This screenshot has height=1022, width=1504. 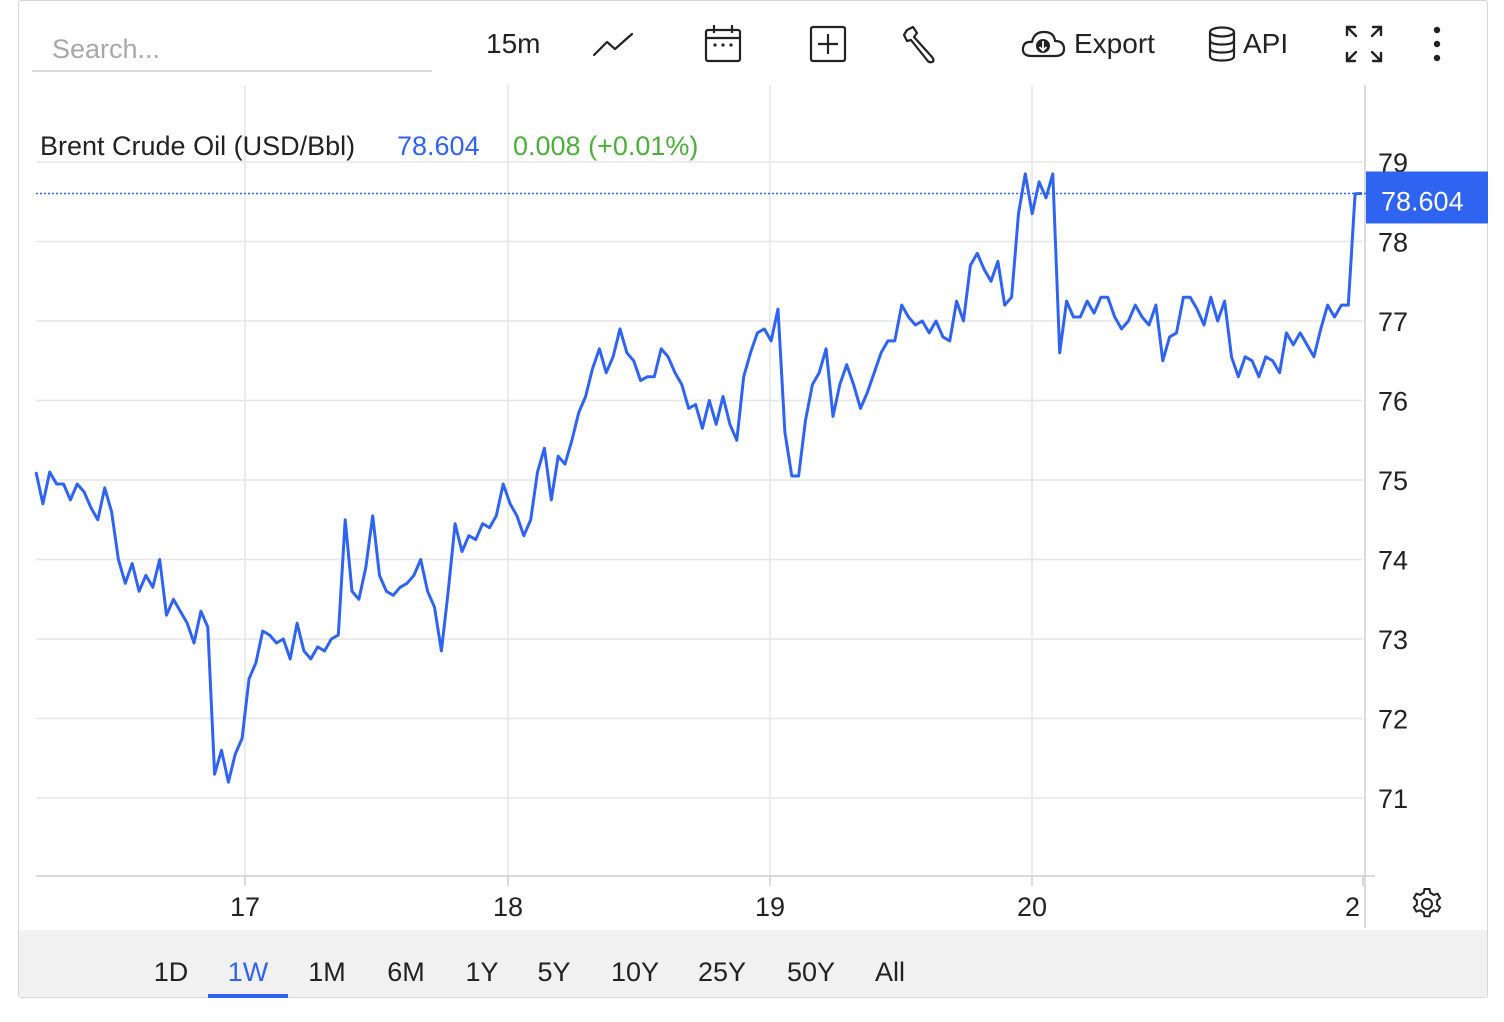 I want to click on last-price-tag: 78.604, so click(x=1427, y=197).